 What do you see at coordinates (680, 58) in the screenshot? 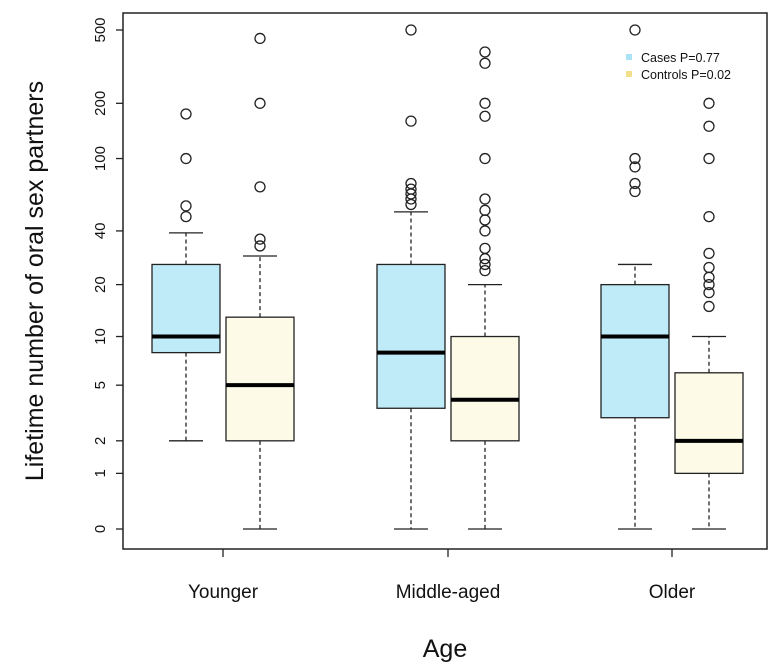
I see `legend-label: Cases P=0.77` at bounding box center [680, 58].